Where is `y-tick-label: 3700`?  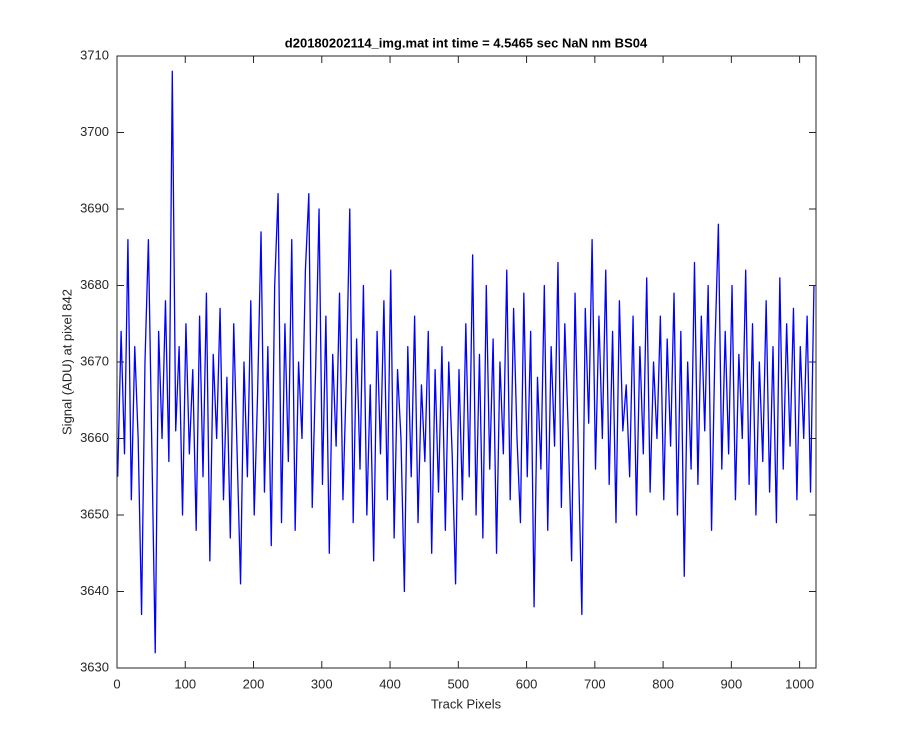
y-tick-label: 3700 is located at coordinates (94, 131).